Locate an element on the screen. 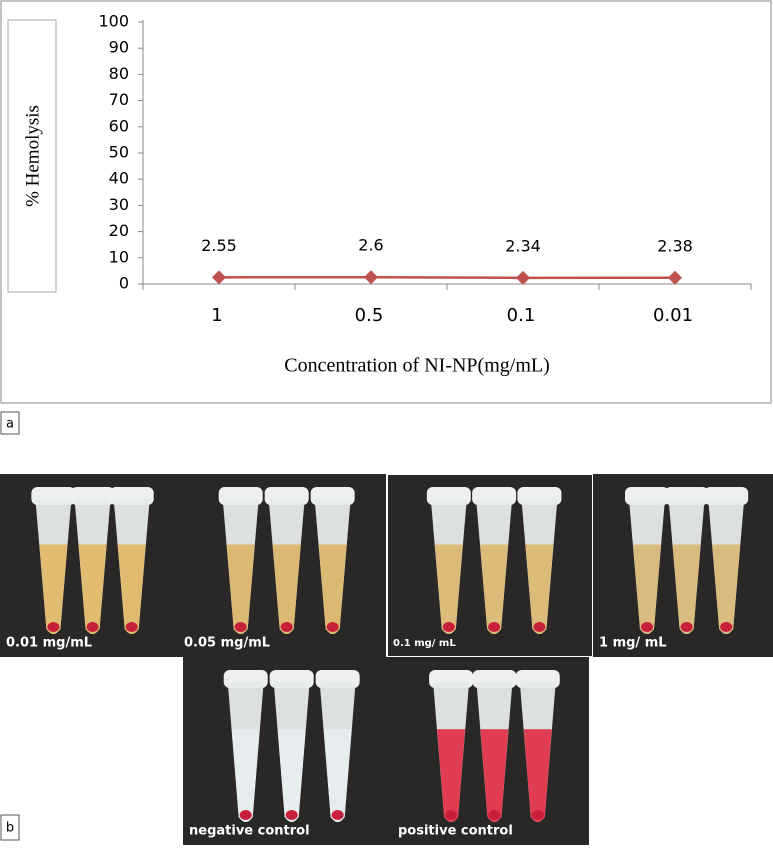  y-tick-label: 90 is located at coordinates (119, 47).